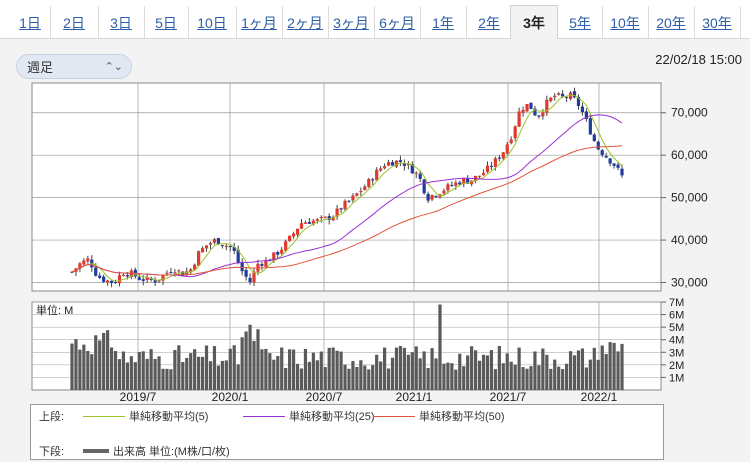  What do you see at coordinates (580, 22) in the screenshot?
I see `tab-5年: 5年` at bounding box center [580, 22].